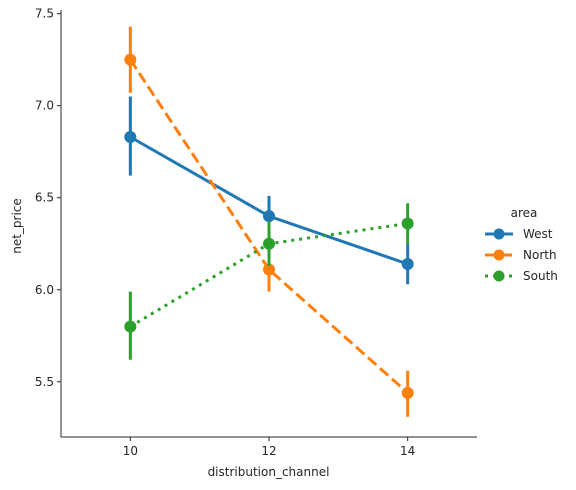 The image size is (576, 490). I want to click on y-tick-label: 7.0, so click(44, 106).